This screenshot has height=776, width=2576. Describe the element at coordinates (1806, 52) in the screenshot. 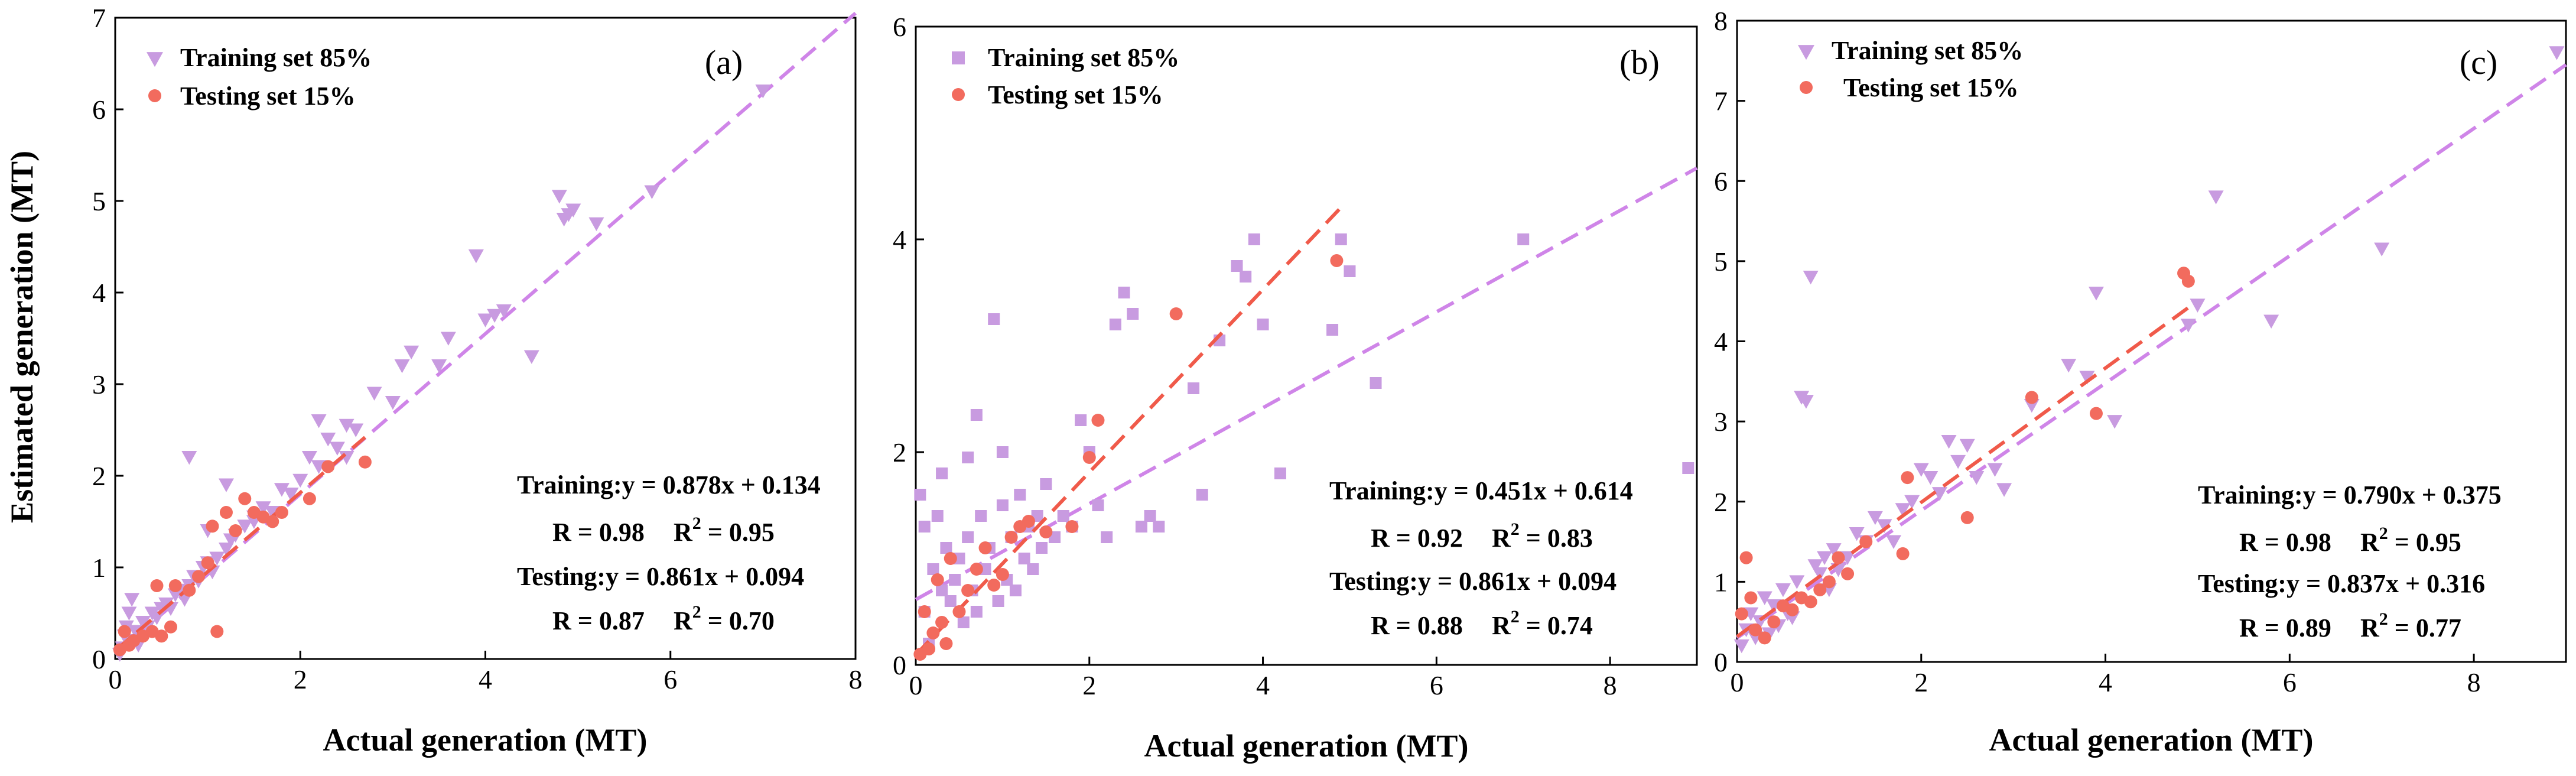

I see `legend-triangle-marker` at that location.